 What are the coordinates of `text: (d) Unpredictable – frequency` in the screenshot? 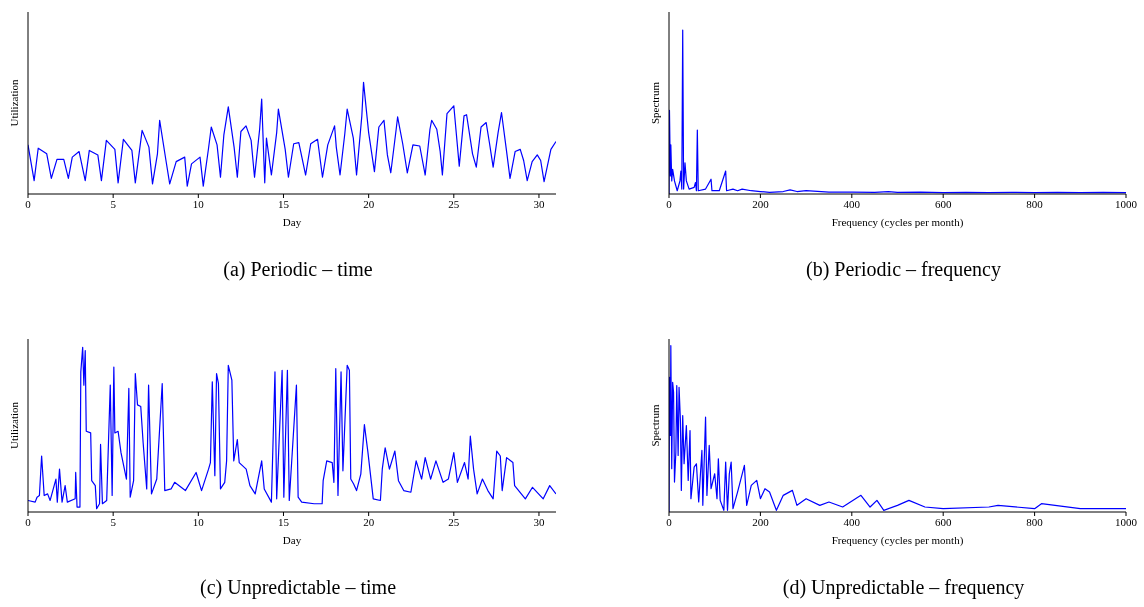 It's located at (903, 587).